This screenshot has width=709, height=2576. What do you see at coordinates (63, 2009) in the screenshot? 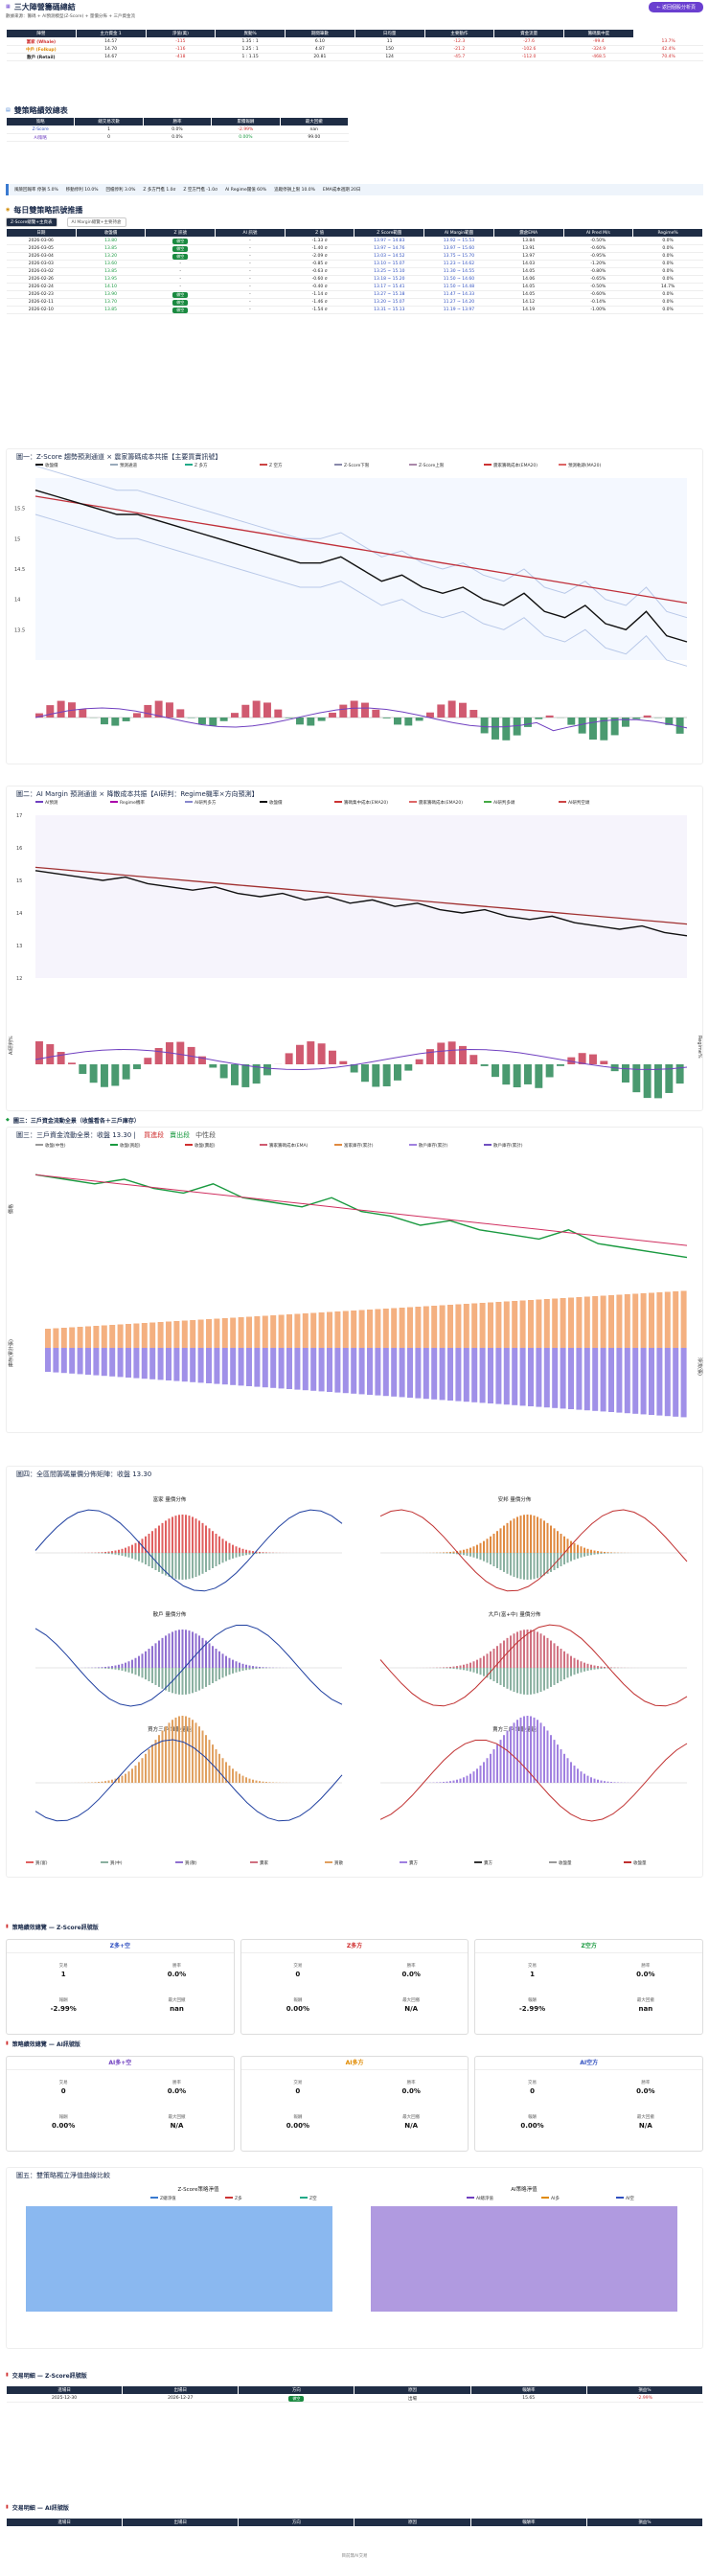
I see `metric-value: -2.99%` at bounding box center [63, 2009].